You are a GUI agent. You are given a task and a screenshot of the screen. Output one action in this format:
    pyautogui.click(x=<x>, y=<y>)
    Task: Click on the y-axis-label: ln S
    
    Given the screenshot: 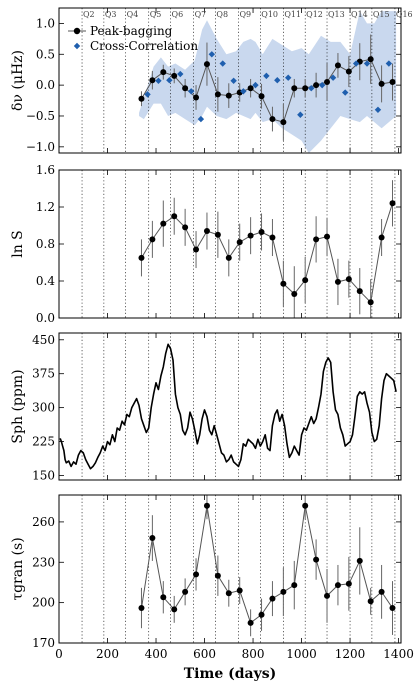 What is the action you would take?
    pyautogui.click(x=18, y=244)
    